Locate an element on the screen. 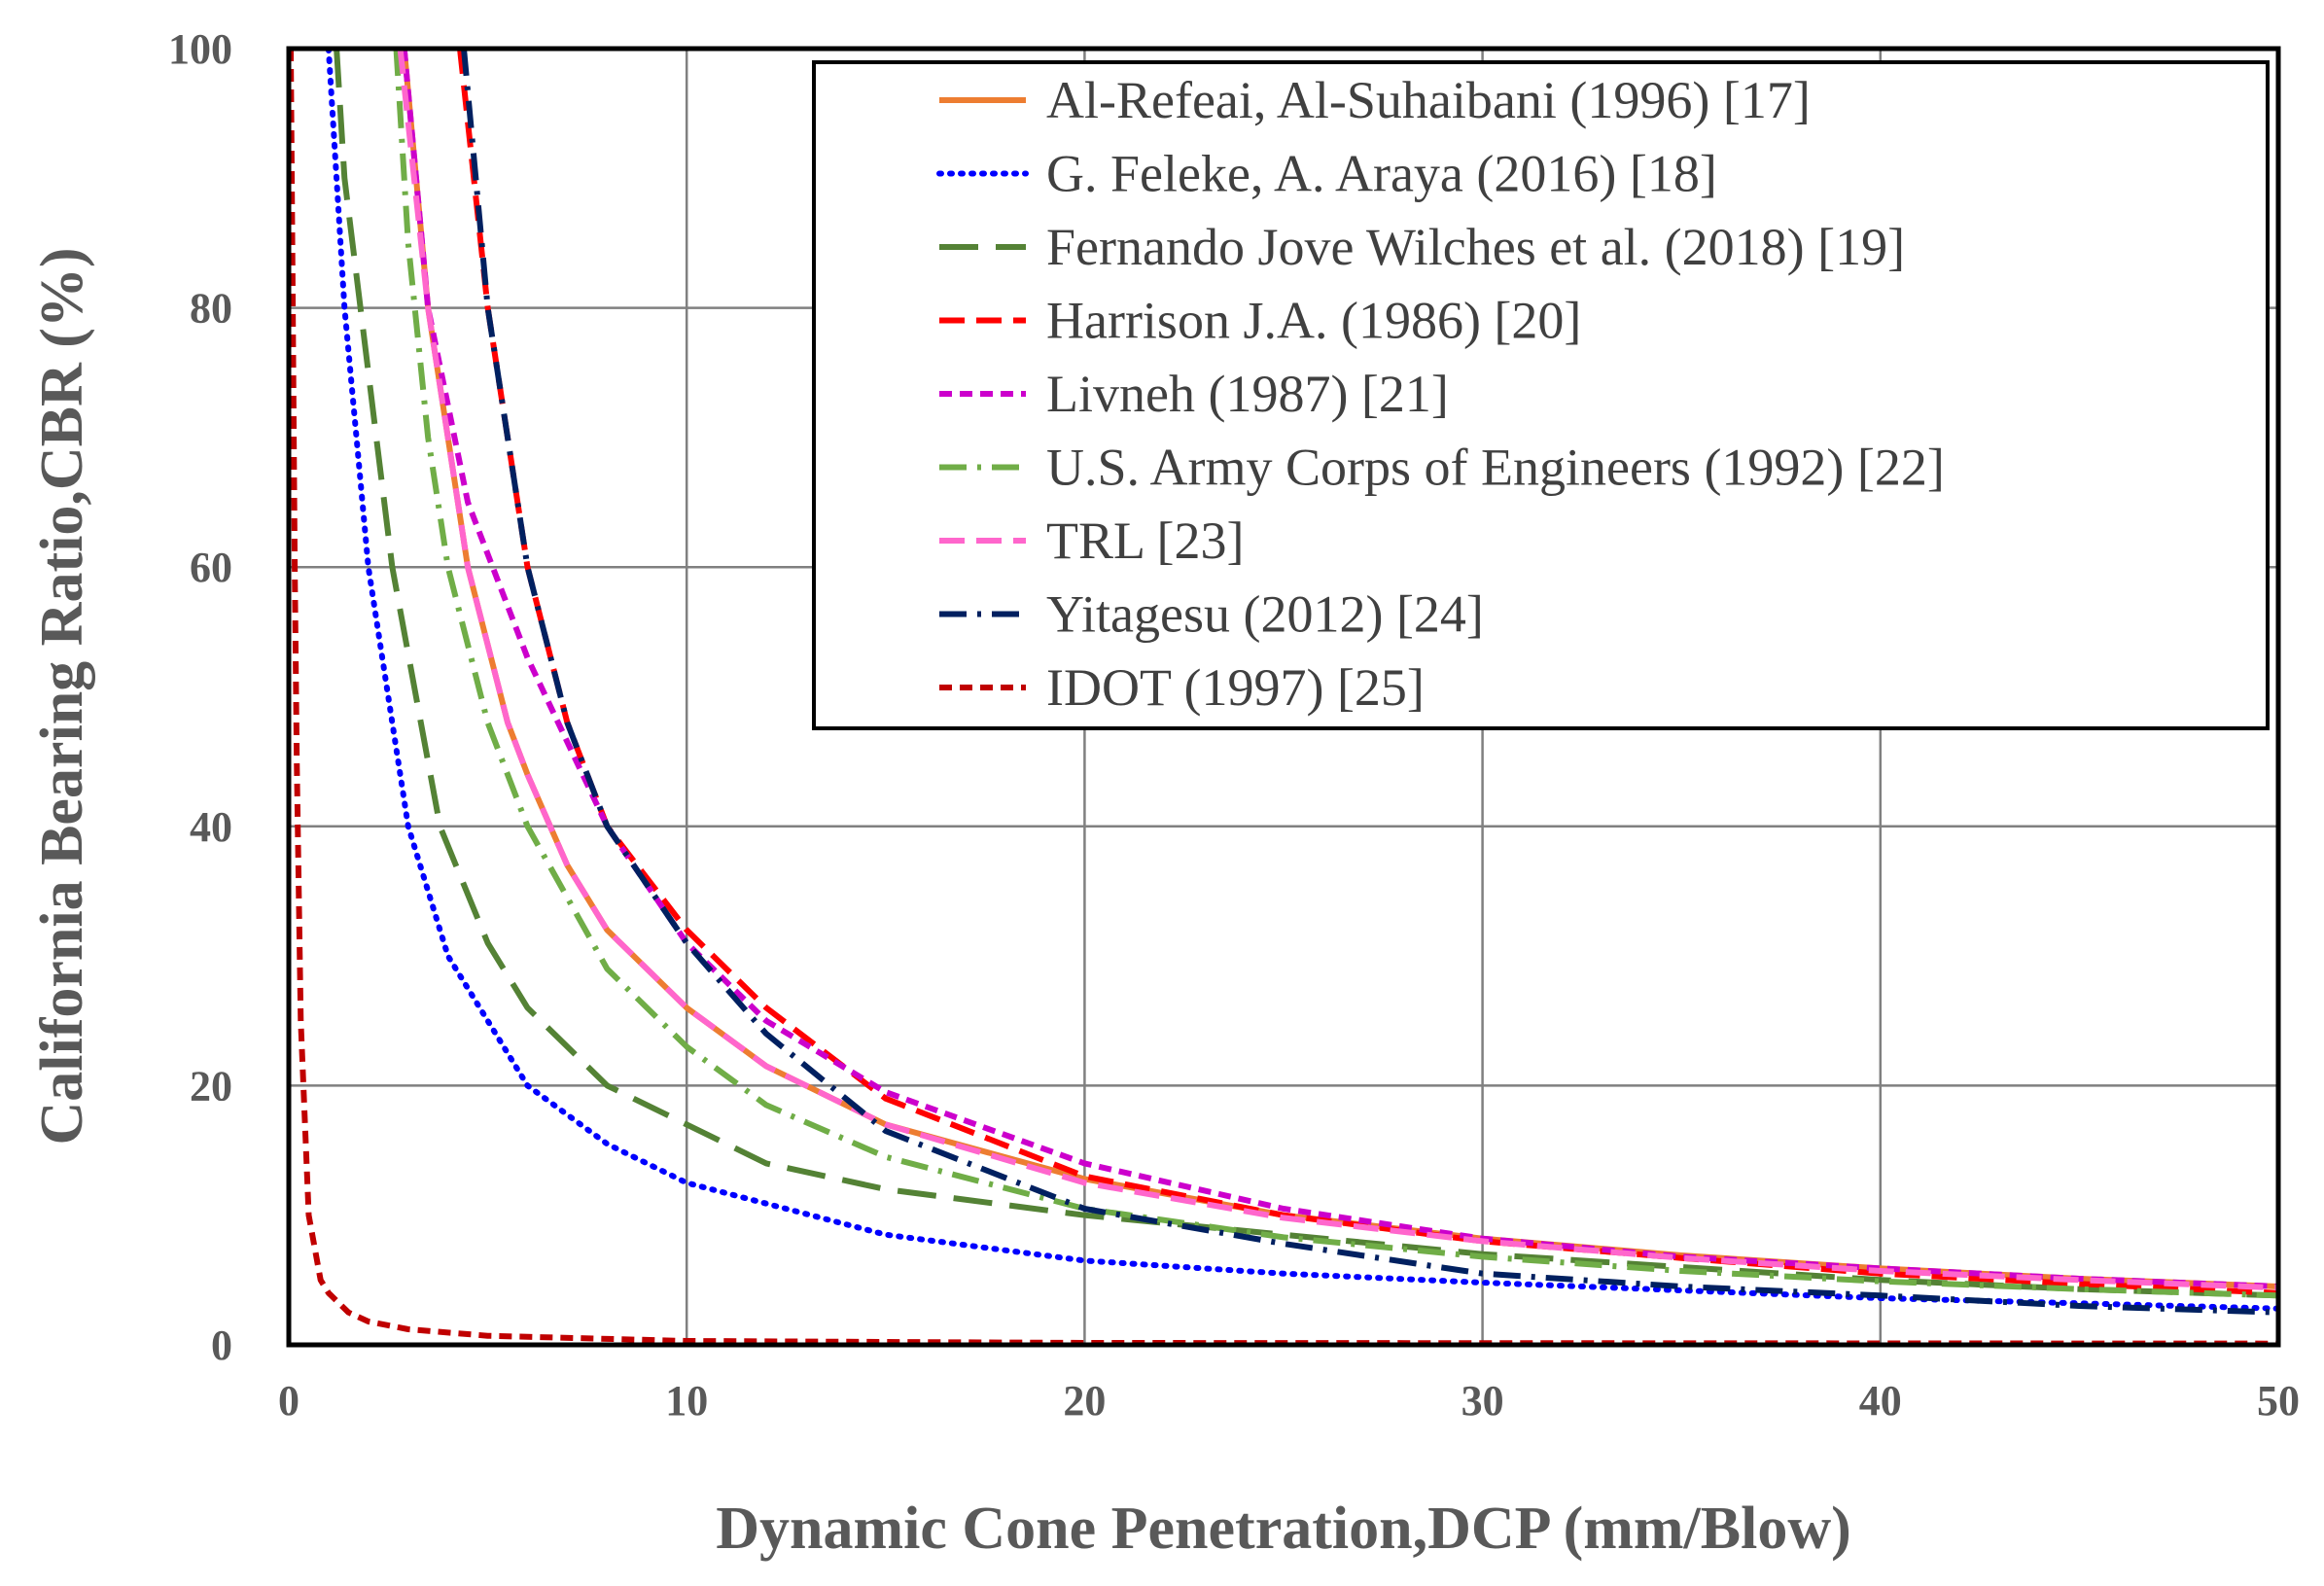 The width and height of the screenshot is (2324, 1586). legend-label-1: Al-Refeai, Al-Suhaibani (1996) [17] is located at coordinates (1429, 100).